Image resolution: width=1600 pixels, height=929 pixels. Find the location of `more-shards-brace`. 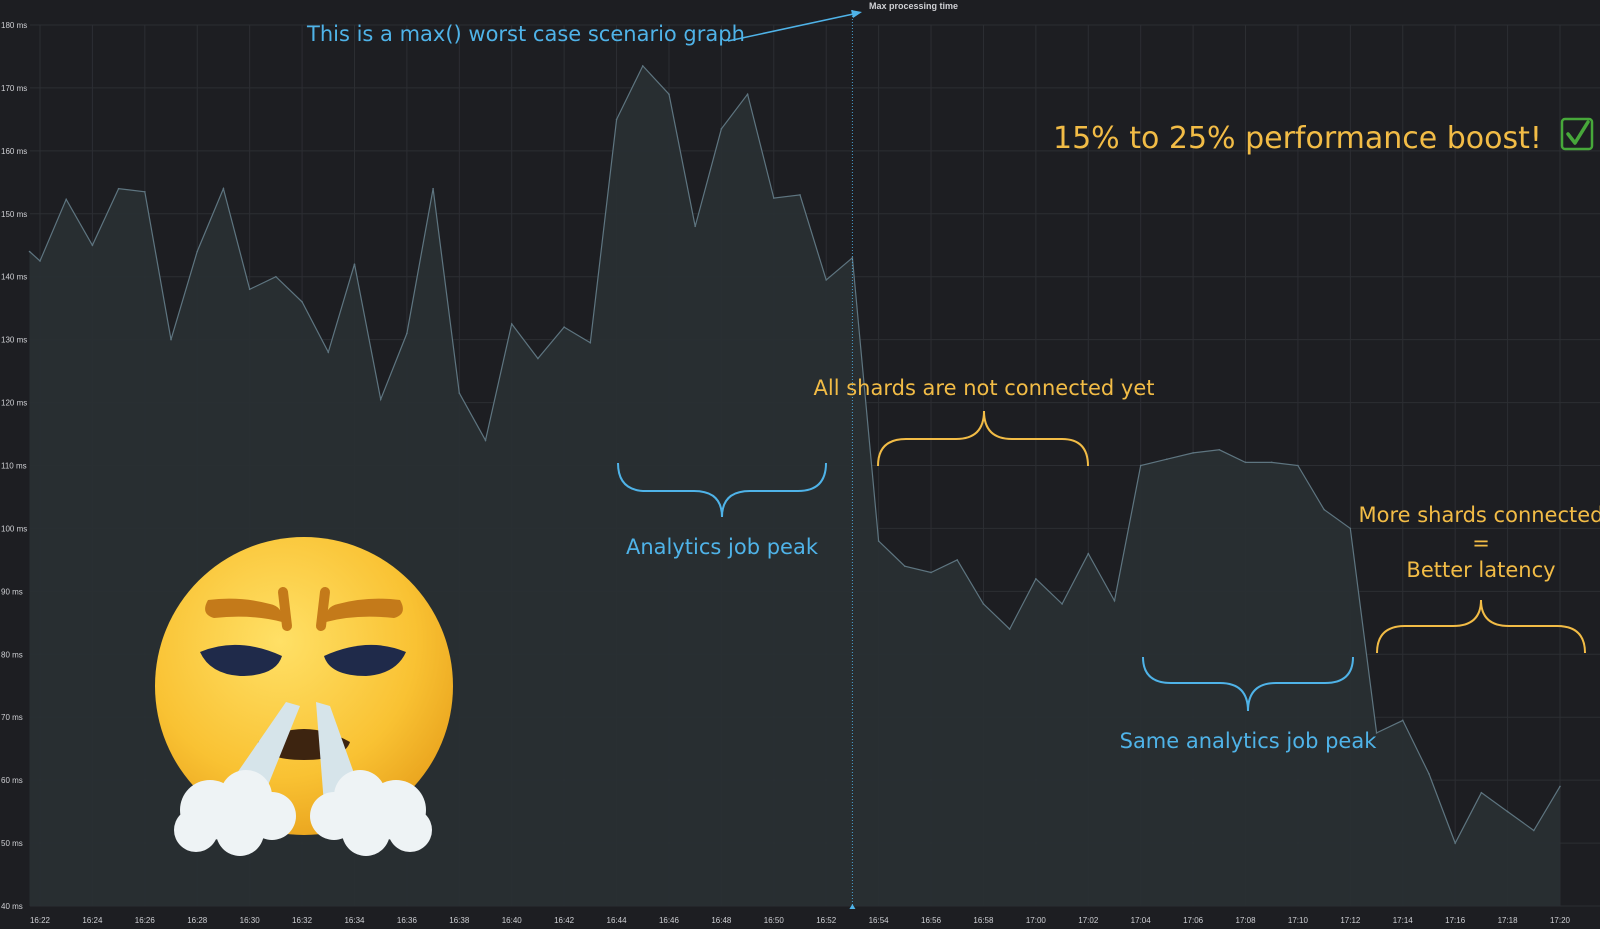

more-shards-brace is located at coordinates (1481, 626).